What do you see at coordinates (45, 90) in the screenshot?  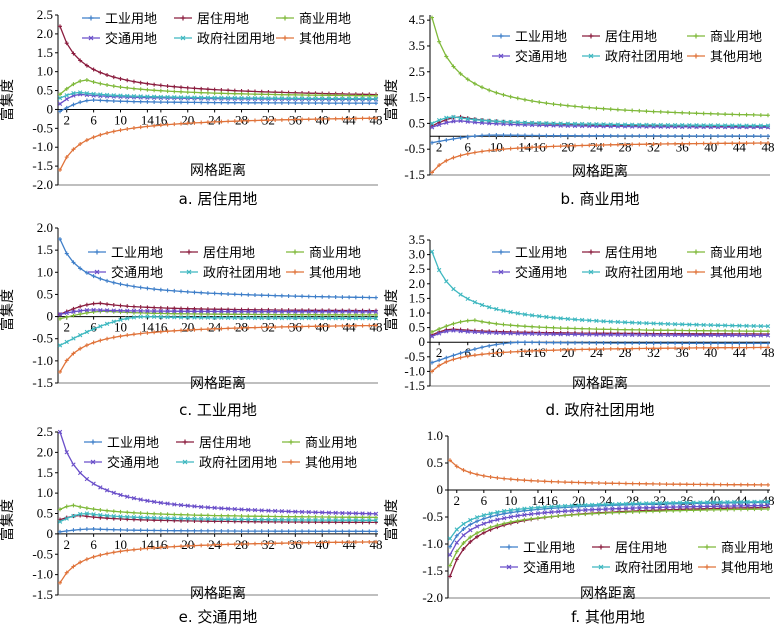 I see `y-tick-label: 0.5` at bounding box center [45, 90].